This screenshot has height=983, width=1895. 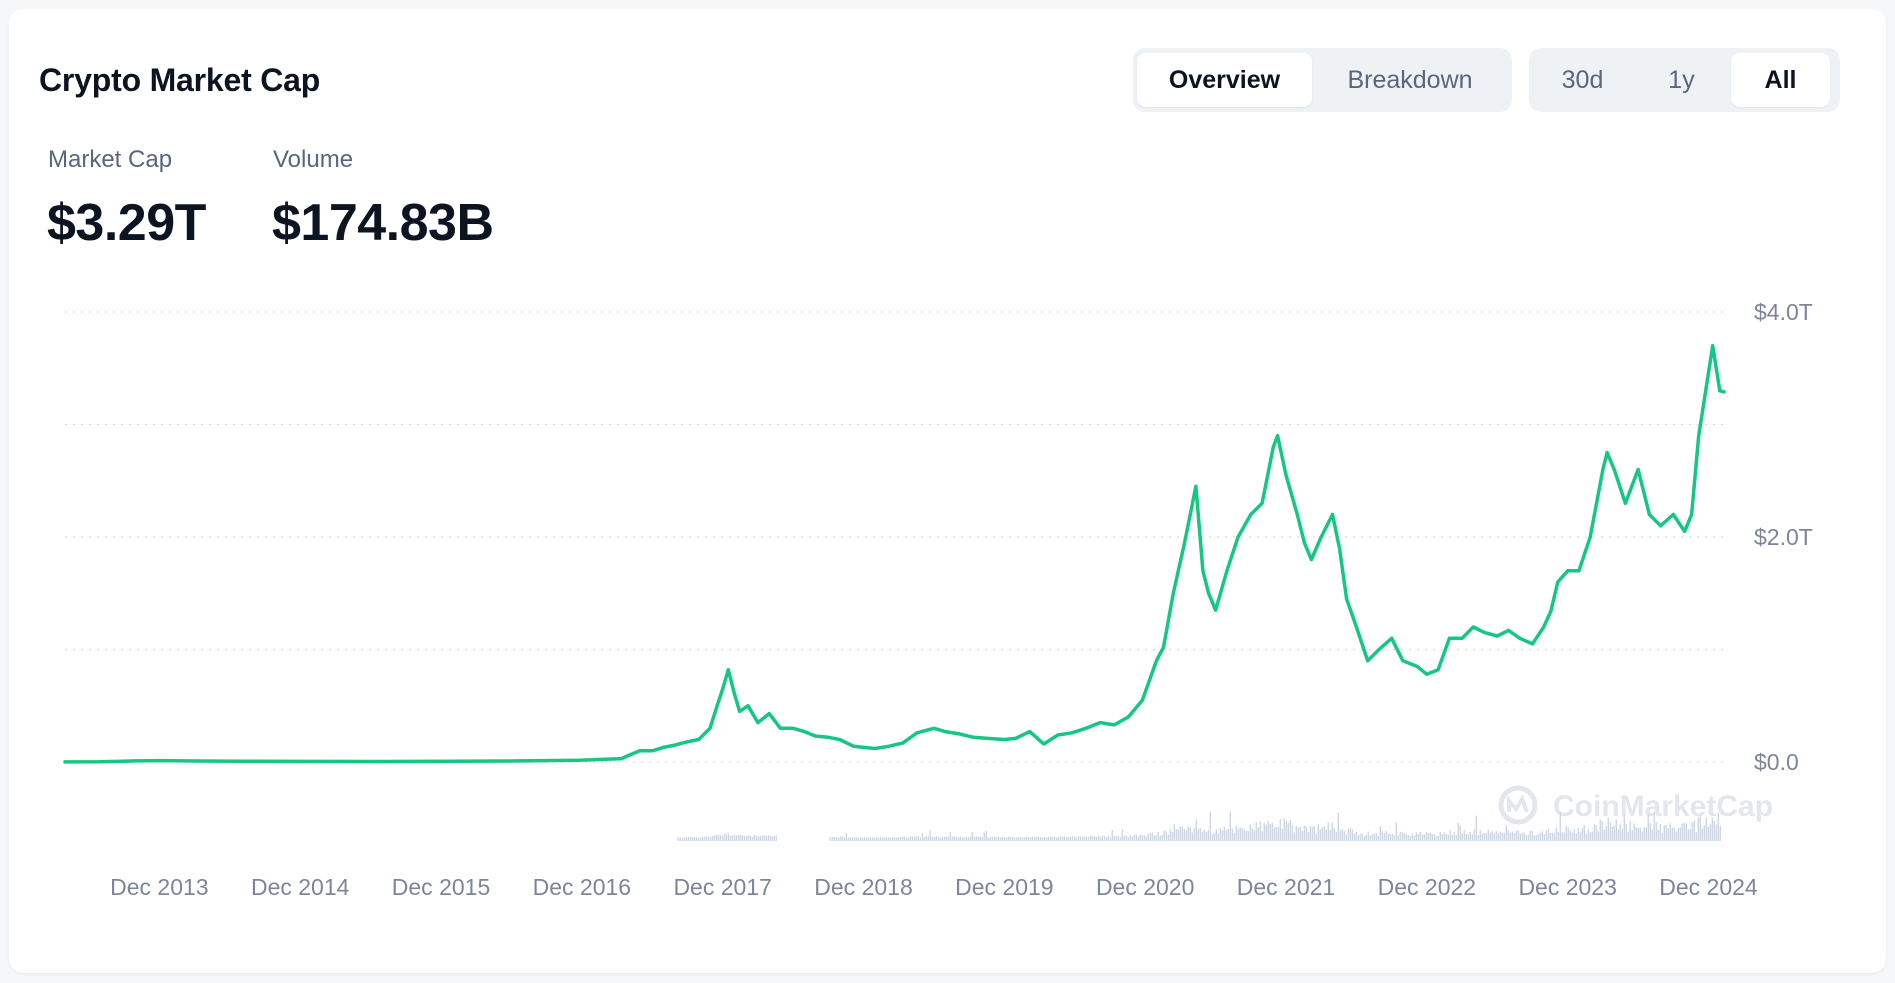 I want to click on x-tick-label: Dec 2024, so click(x=1708, y=887).